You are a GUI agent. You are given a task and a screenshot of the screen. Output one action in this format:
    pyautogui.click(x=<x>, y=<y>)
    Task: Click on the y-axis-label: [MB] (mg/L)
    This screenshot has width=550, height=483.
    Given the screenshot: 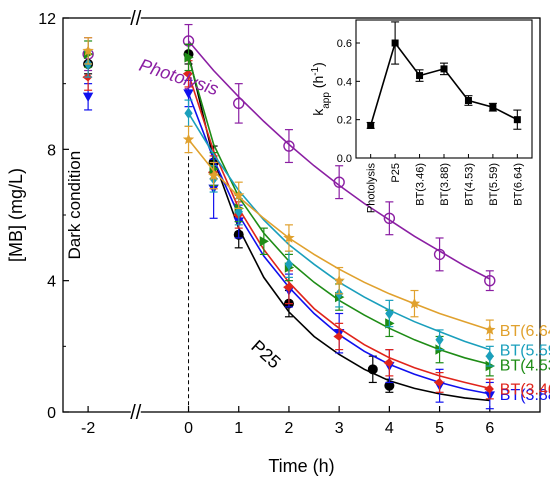 What is the action you would take?
    pyautogui.click(x=16, y=215)
    